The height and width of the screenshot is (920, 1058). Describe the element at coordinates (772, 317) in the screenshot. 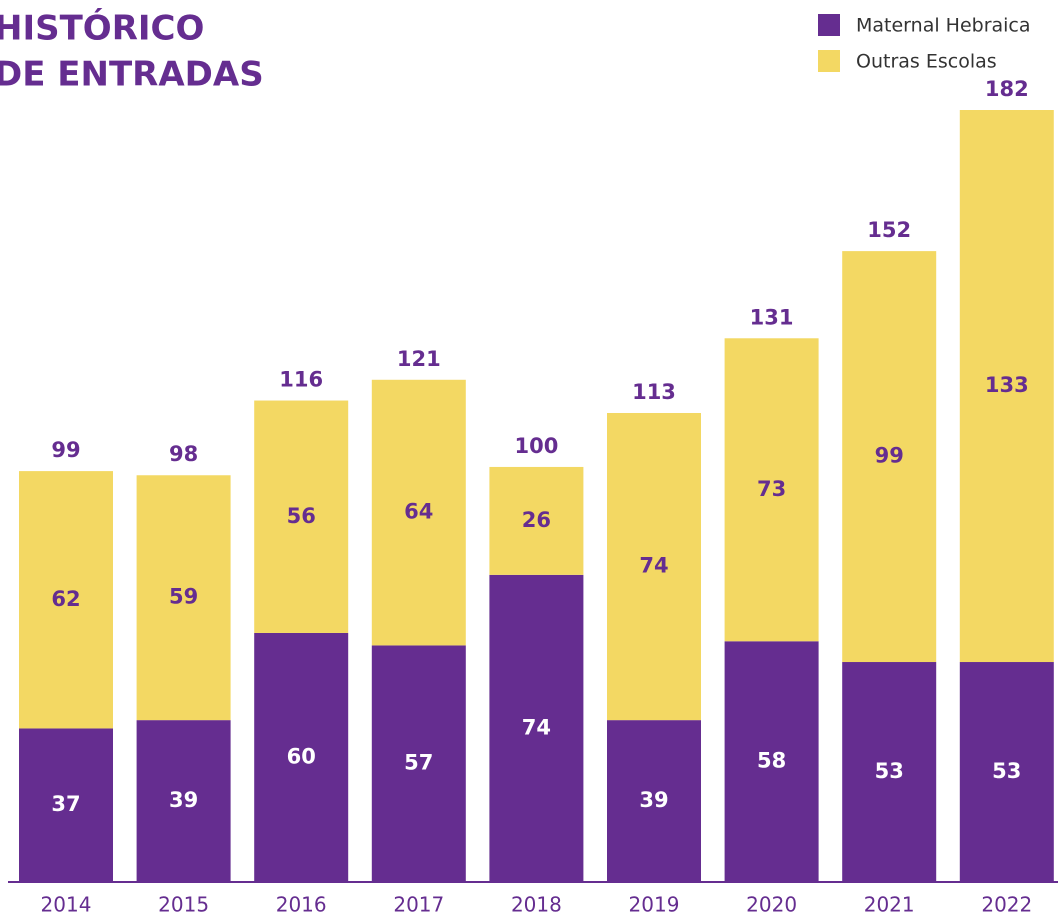

I see `total-label: 131` at that location.